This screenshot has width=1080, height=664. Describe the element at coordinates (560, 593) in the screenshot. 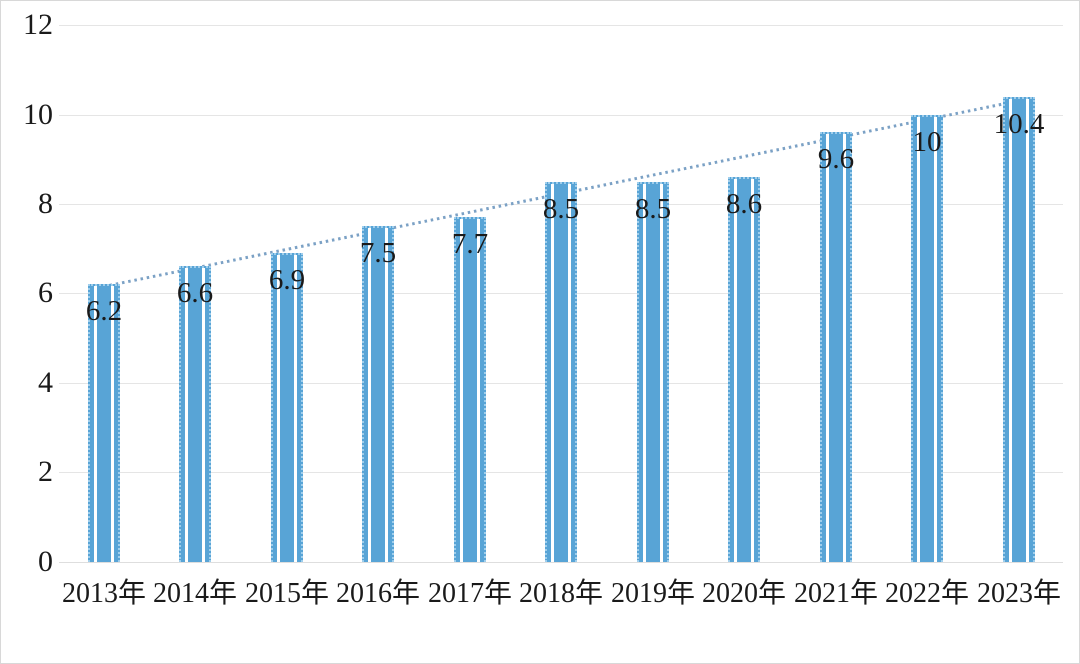

I see `x-tick-label-2018年: 2018年` at that location.